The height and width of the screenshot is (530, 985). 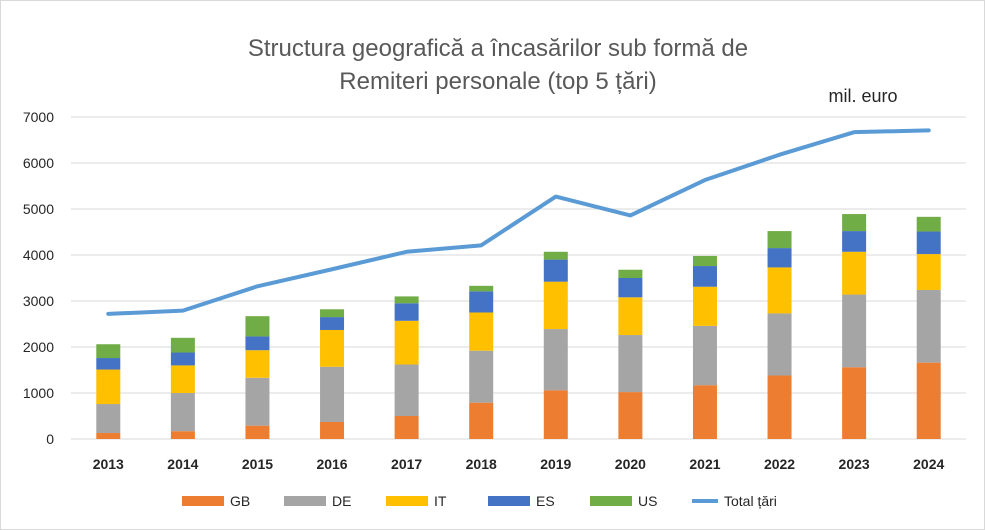 What do you see at coordinates (497, 81) in the screenshot?
I see `chart-title-line-2: Remiteri personale (top 5 țări)` at bounding box center [497, 81].